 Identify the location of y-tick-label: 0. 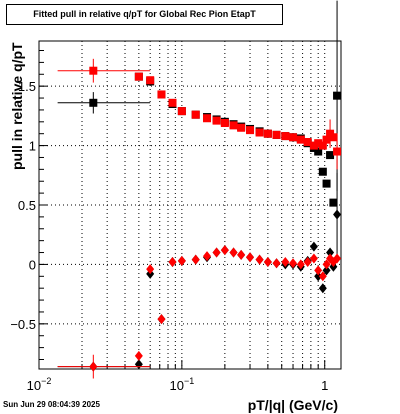
(32, 264).